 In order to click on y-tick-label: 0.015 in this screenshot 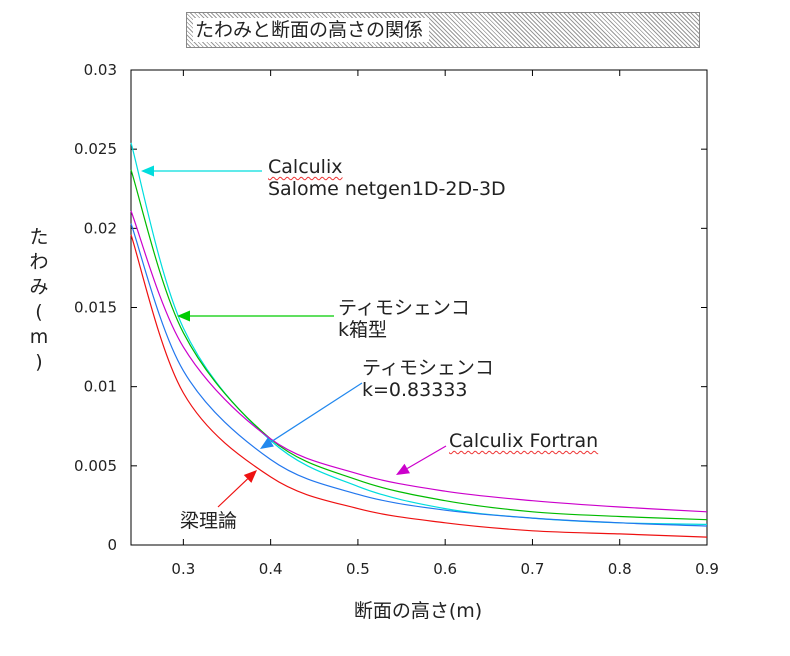, I will do `click(95, 308)`.